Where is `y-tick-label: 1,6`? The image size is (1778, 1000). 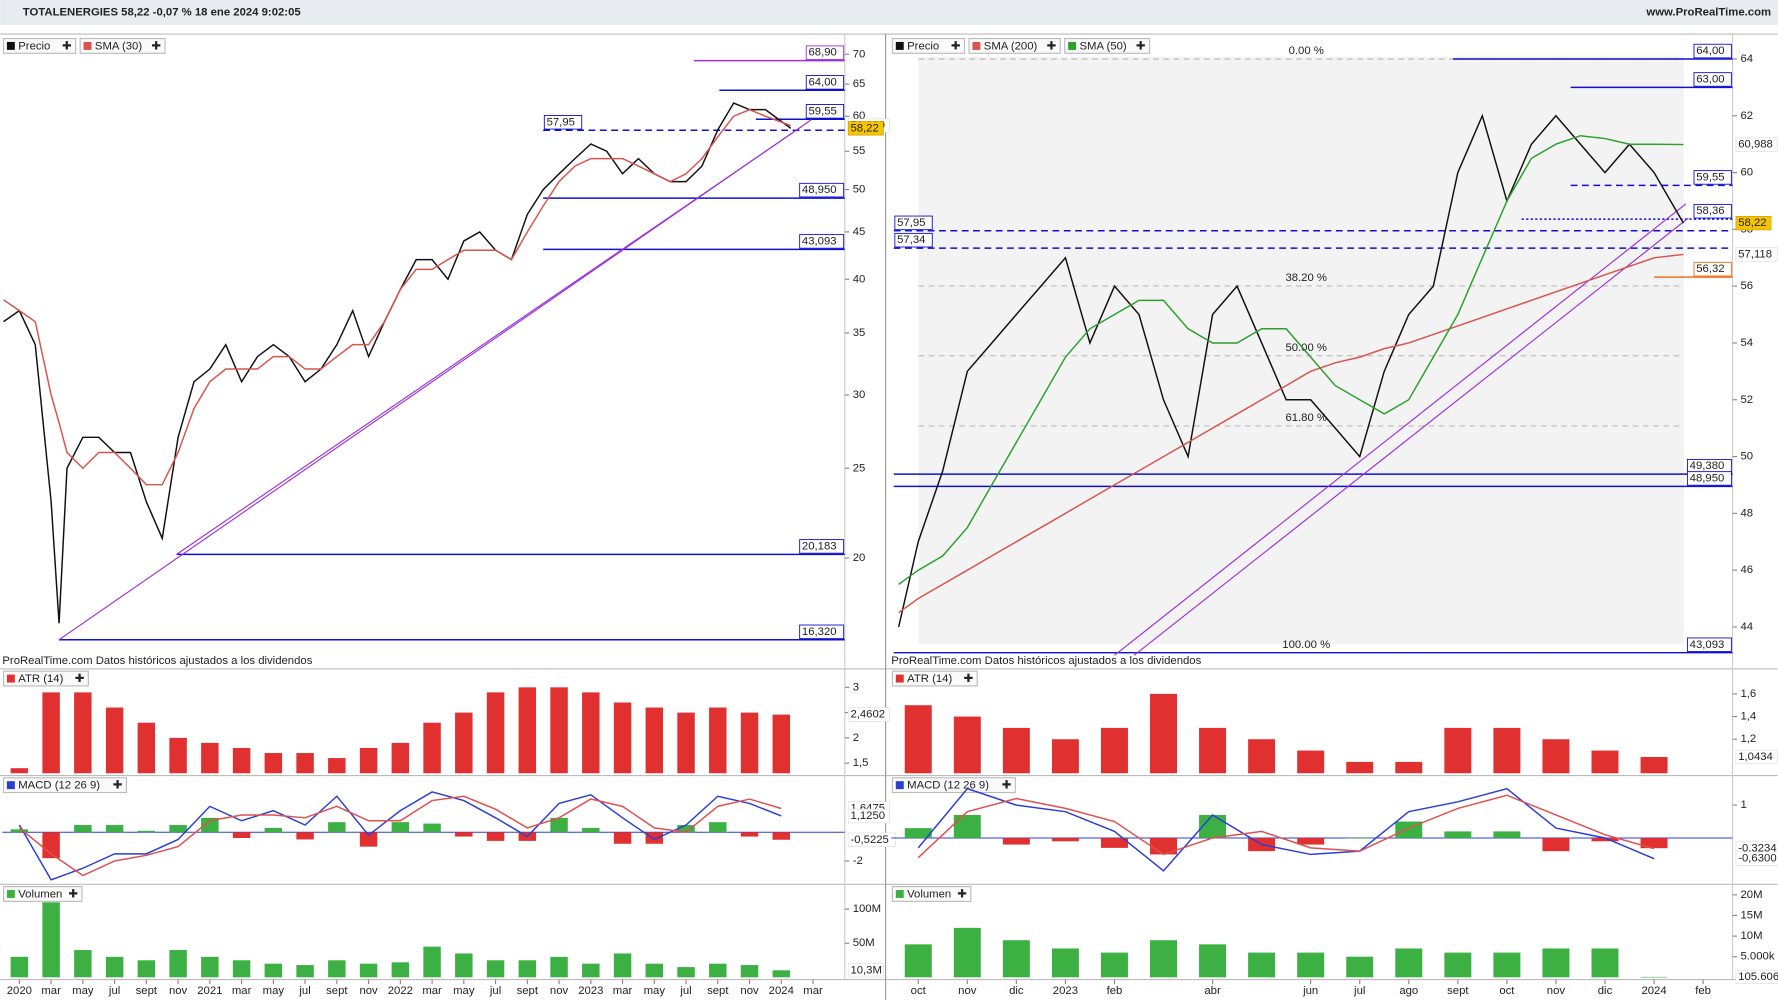
y-tick-label: 1,6 is located at coordinates (1748, 694).